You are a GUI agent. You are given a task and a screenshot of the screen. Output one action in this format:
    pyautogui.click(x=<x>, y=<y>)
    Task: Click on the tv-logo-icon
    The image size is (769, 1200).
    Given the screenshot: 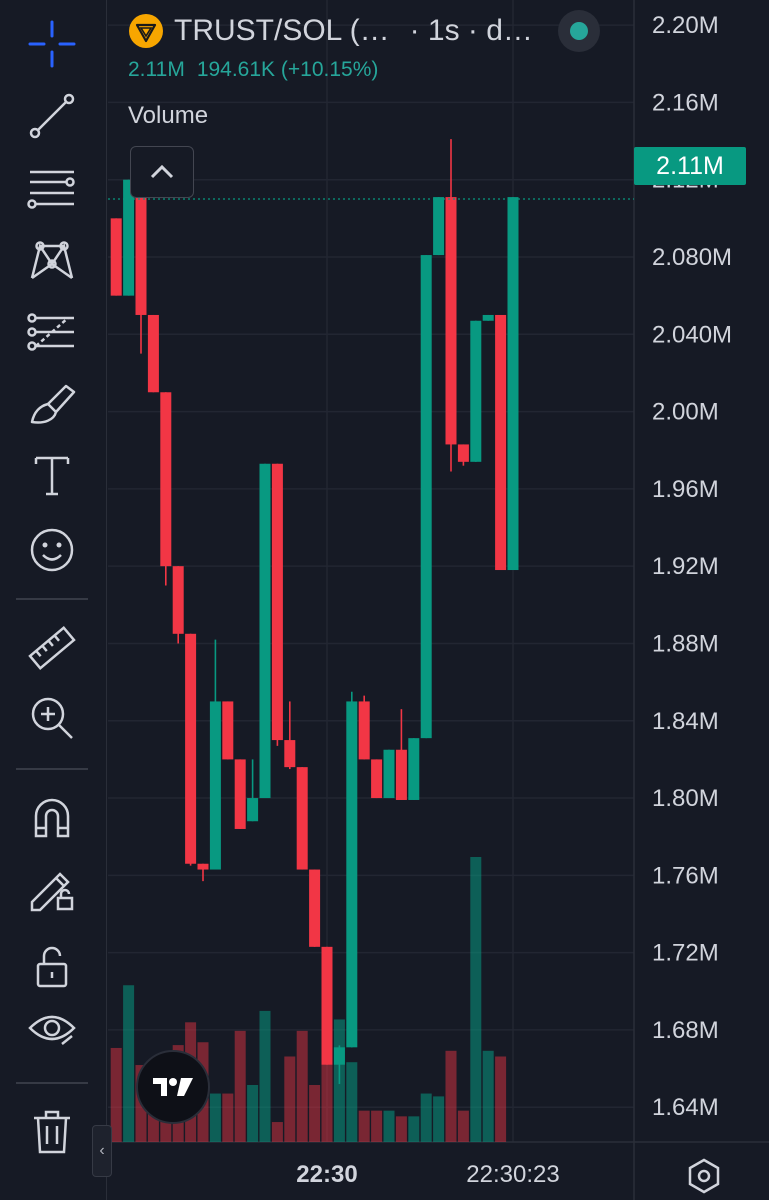 What is the action you would take?
    pyautogui.click(x=173, y=1087)
    